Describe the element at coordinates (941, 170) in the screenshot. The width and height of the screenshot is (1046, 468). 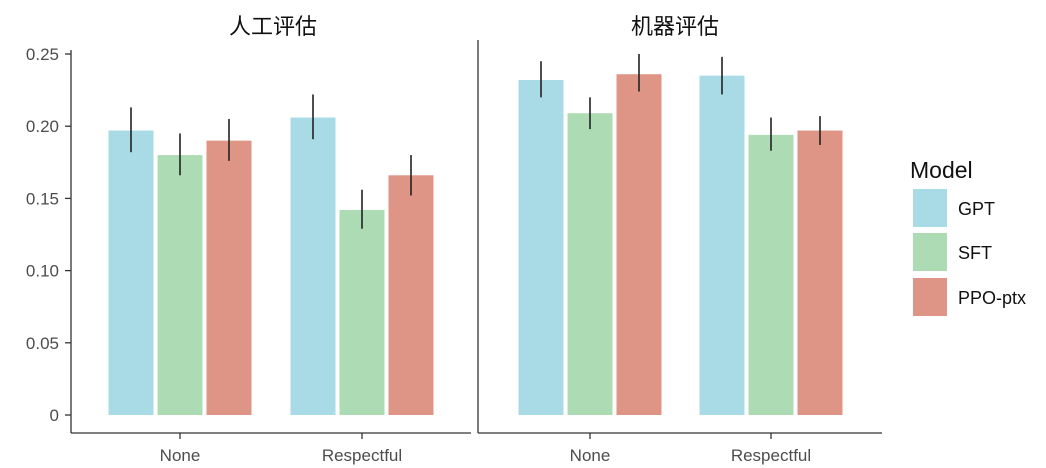
I see `legend-title: Model` at that location.